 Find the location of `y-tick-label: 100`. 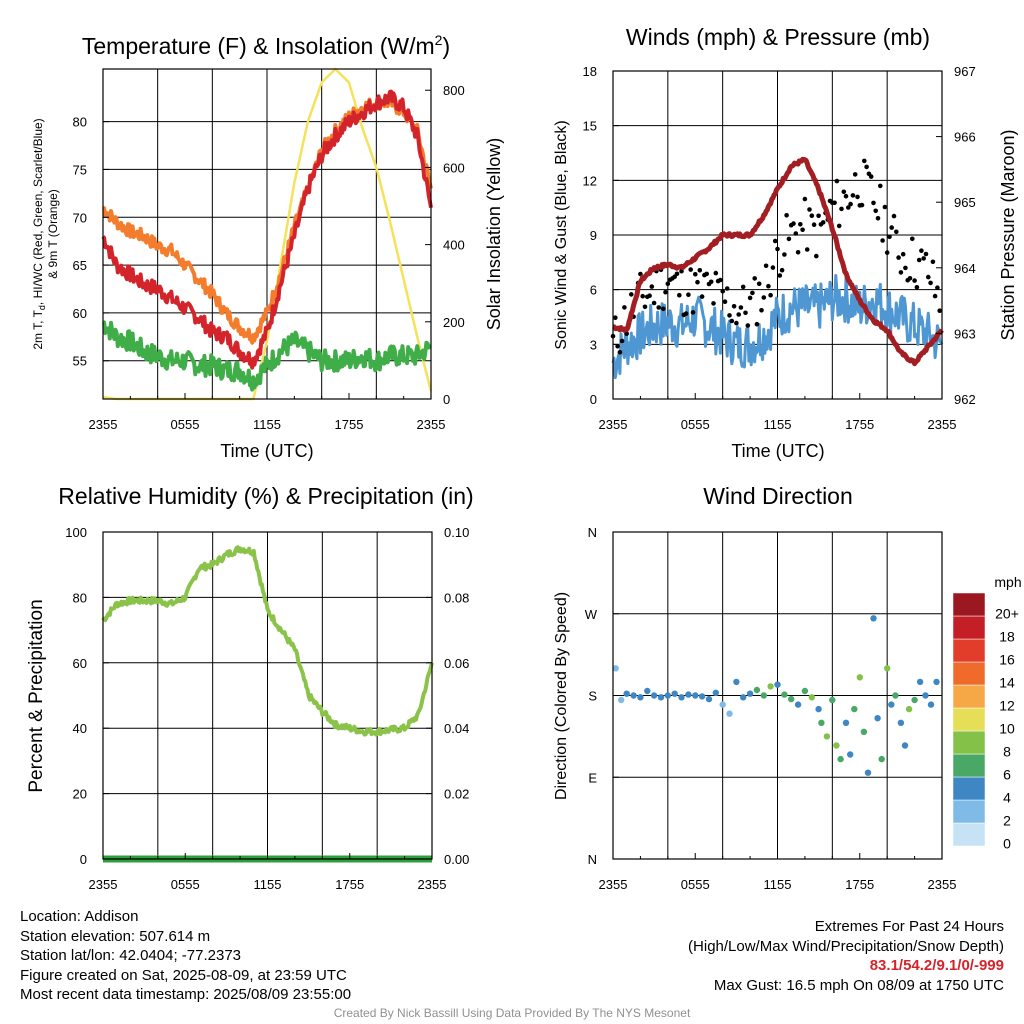

y-tick-label: 100 is located at coordinates (76, 532).